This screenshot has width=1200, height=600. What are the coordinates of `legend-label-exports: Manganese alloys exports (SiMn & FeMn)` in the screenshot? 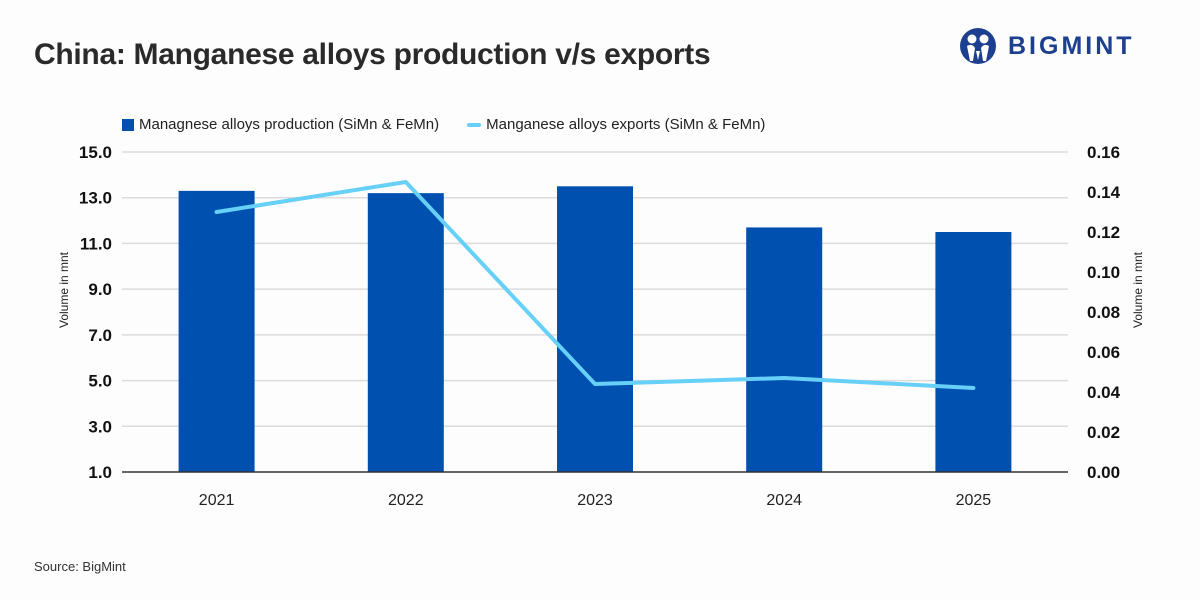 It's located at (626, 124).